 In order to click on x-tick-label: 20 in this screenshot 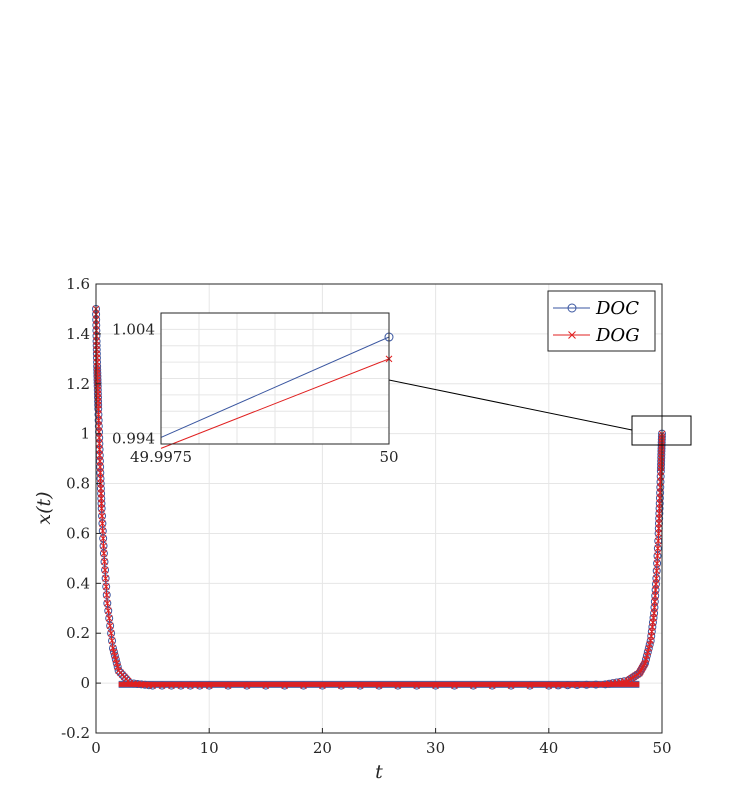, I will do `click(322, 748)`.